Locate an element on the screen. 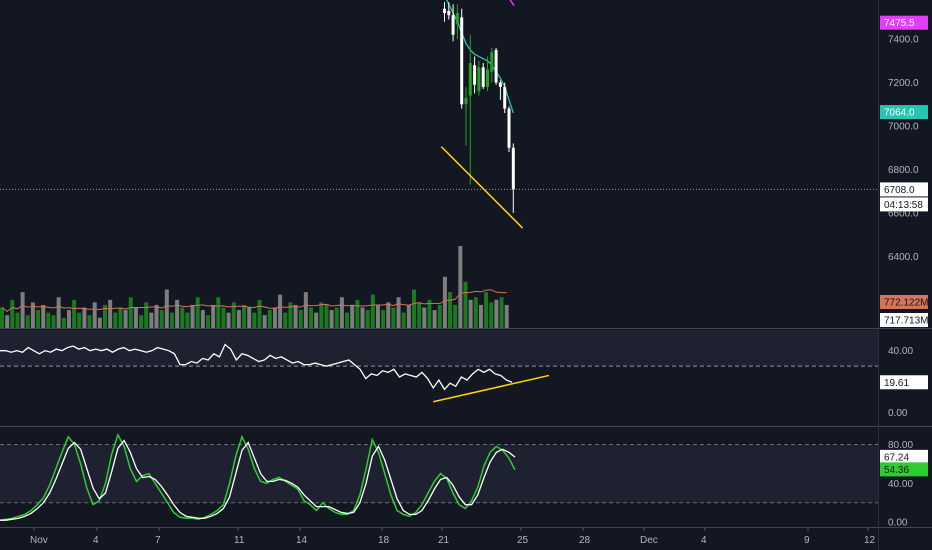  time-tick-label: Dec is located at coordinates (649, 540).